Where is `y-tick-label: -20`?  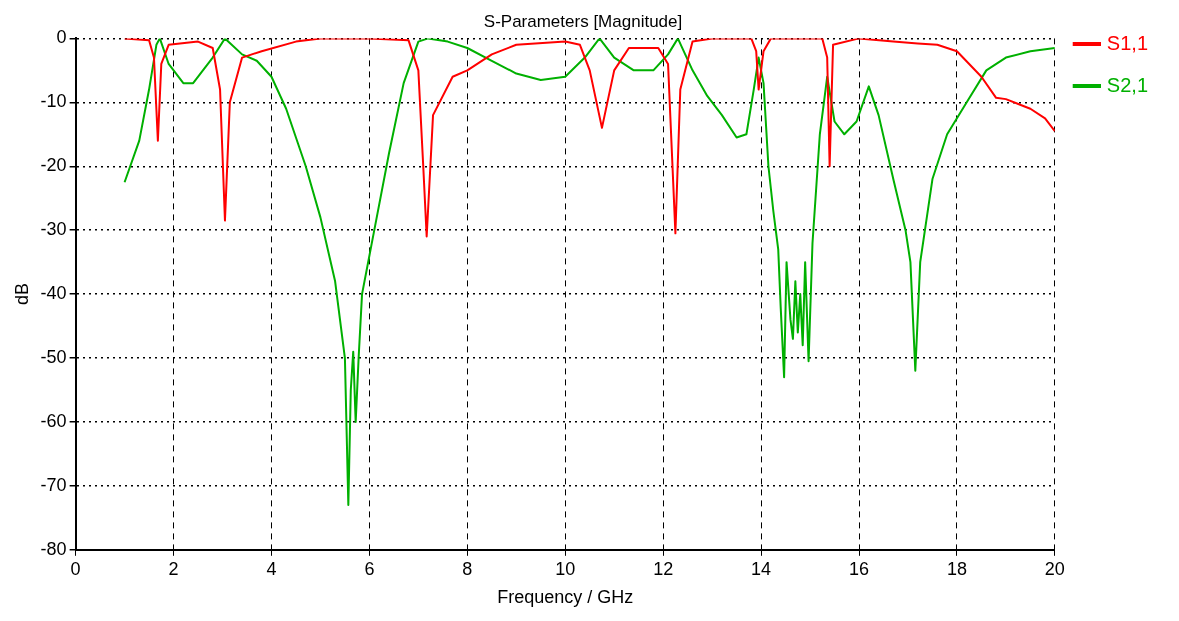 y-tick-label: -20 is located at coordinates (53, 165).